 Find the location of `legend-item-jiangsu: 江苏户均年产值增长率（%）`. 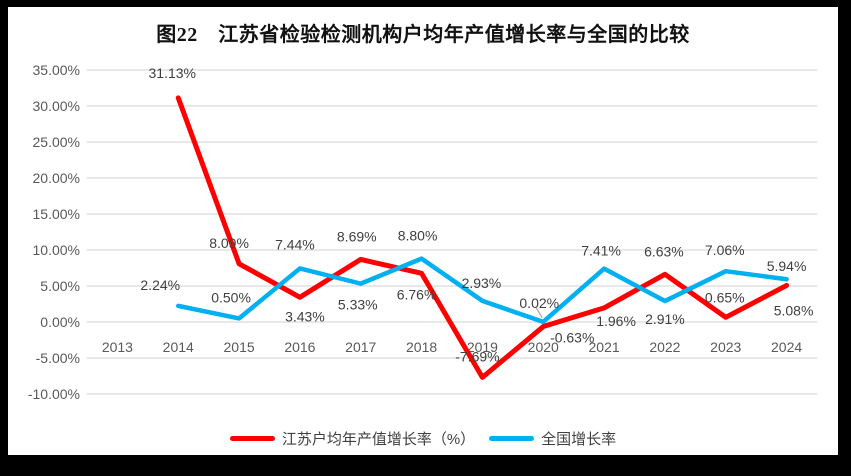

legend-item-jiangsu: 江苏户均年产值增长率（%） is located at coordinates (352, 438).